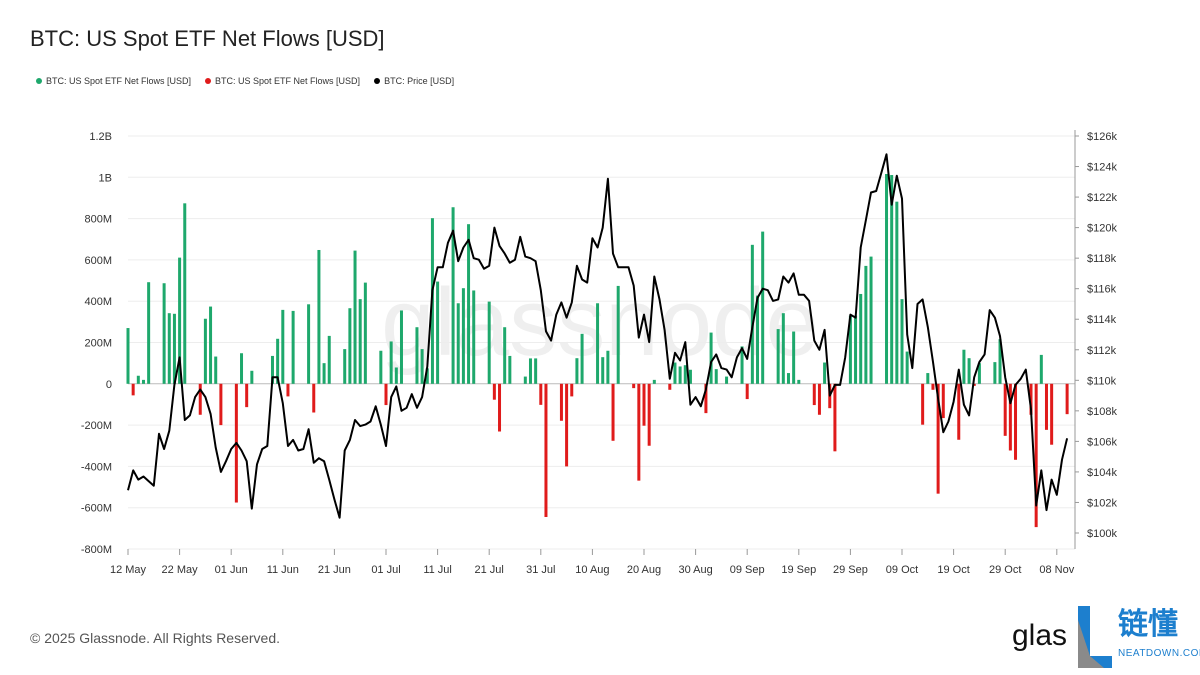 The height and width of the screenshot is (675, 1200). What do you see at coordinates (1148, 624) in the screenshot?
I see `neatdown-logo-cn: 链懂` at bounding box center [1148, 624].